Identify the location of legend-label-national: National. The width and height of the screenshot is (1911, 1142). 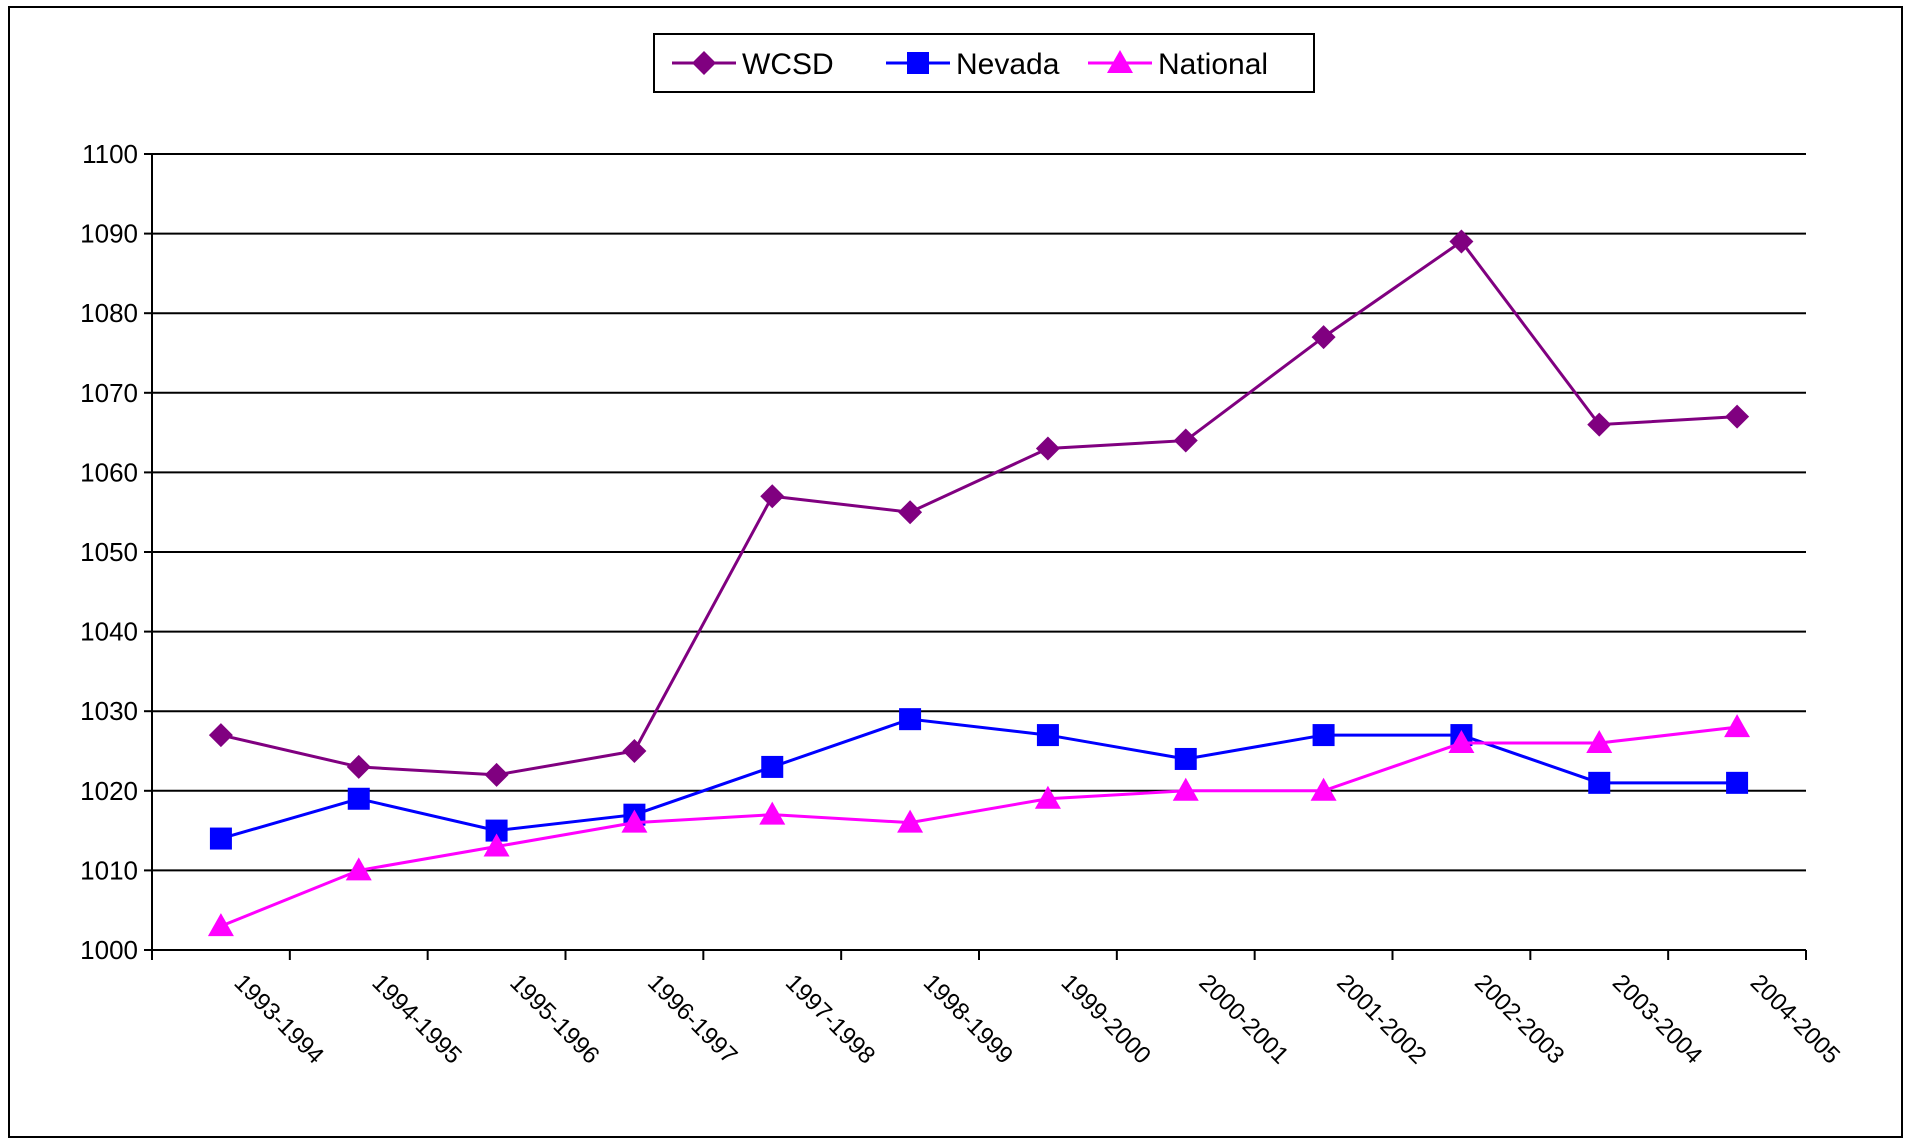
(1213, 64).